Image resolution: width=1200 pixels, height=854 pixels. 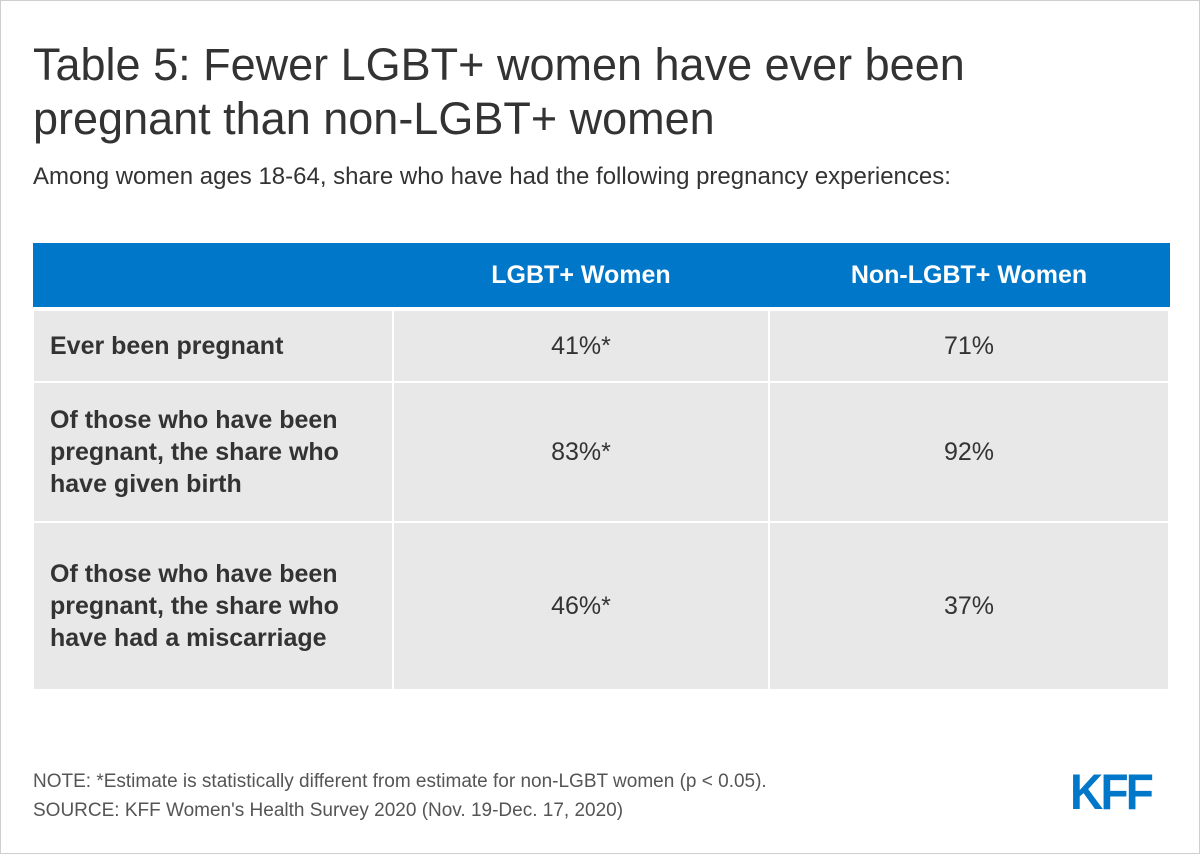 I want to click on cell-non-lgbt-value: 71%, so click(x=969, y=346).